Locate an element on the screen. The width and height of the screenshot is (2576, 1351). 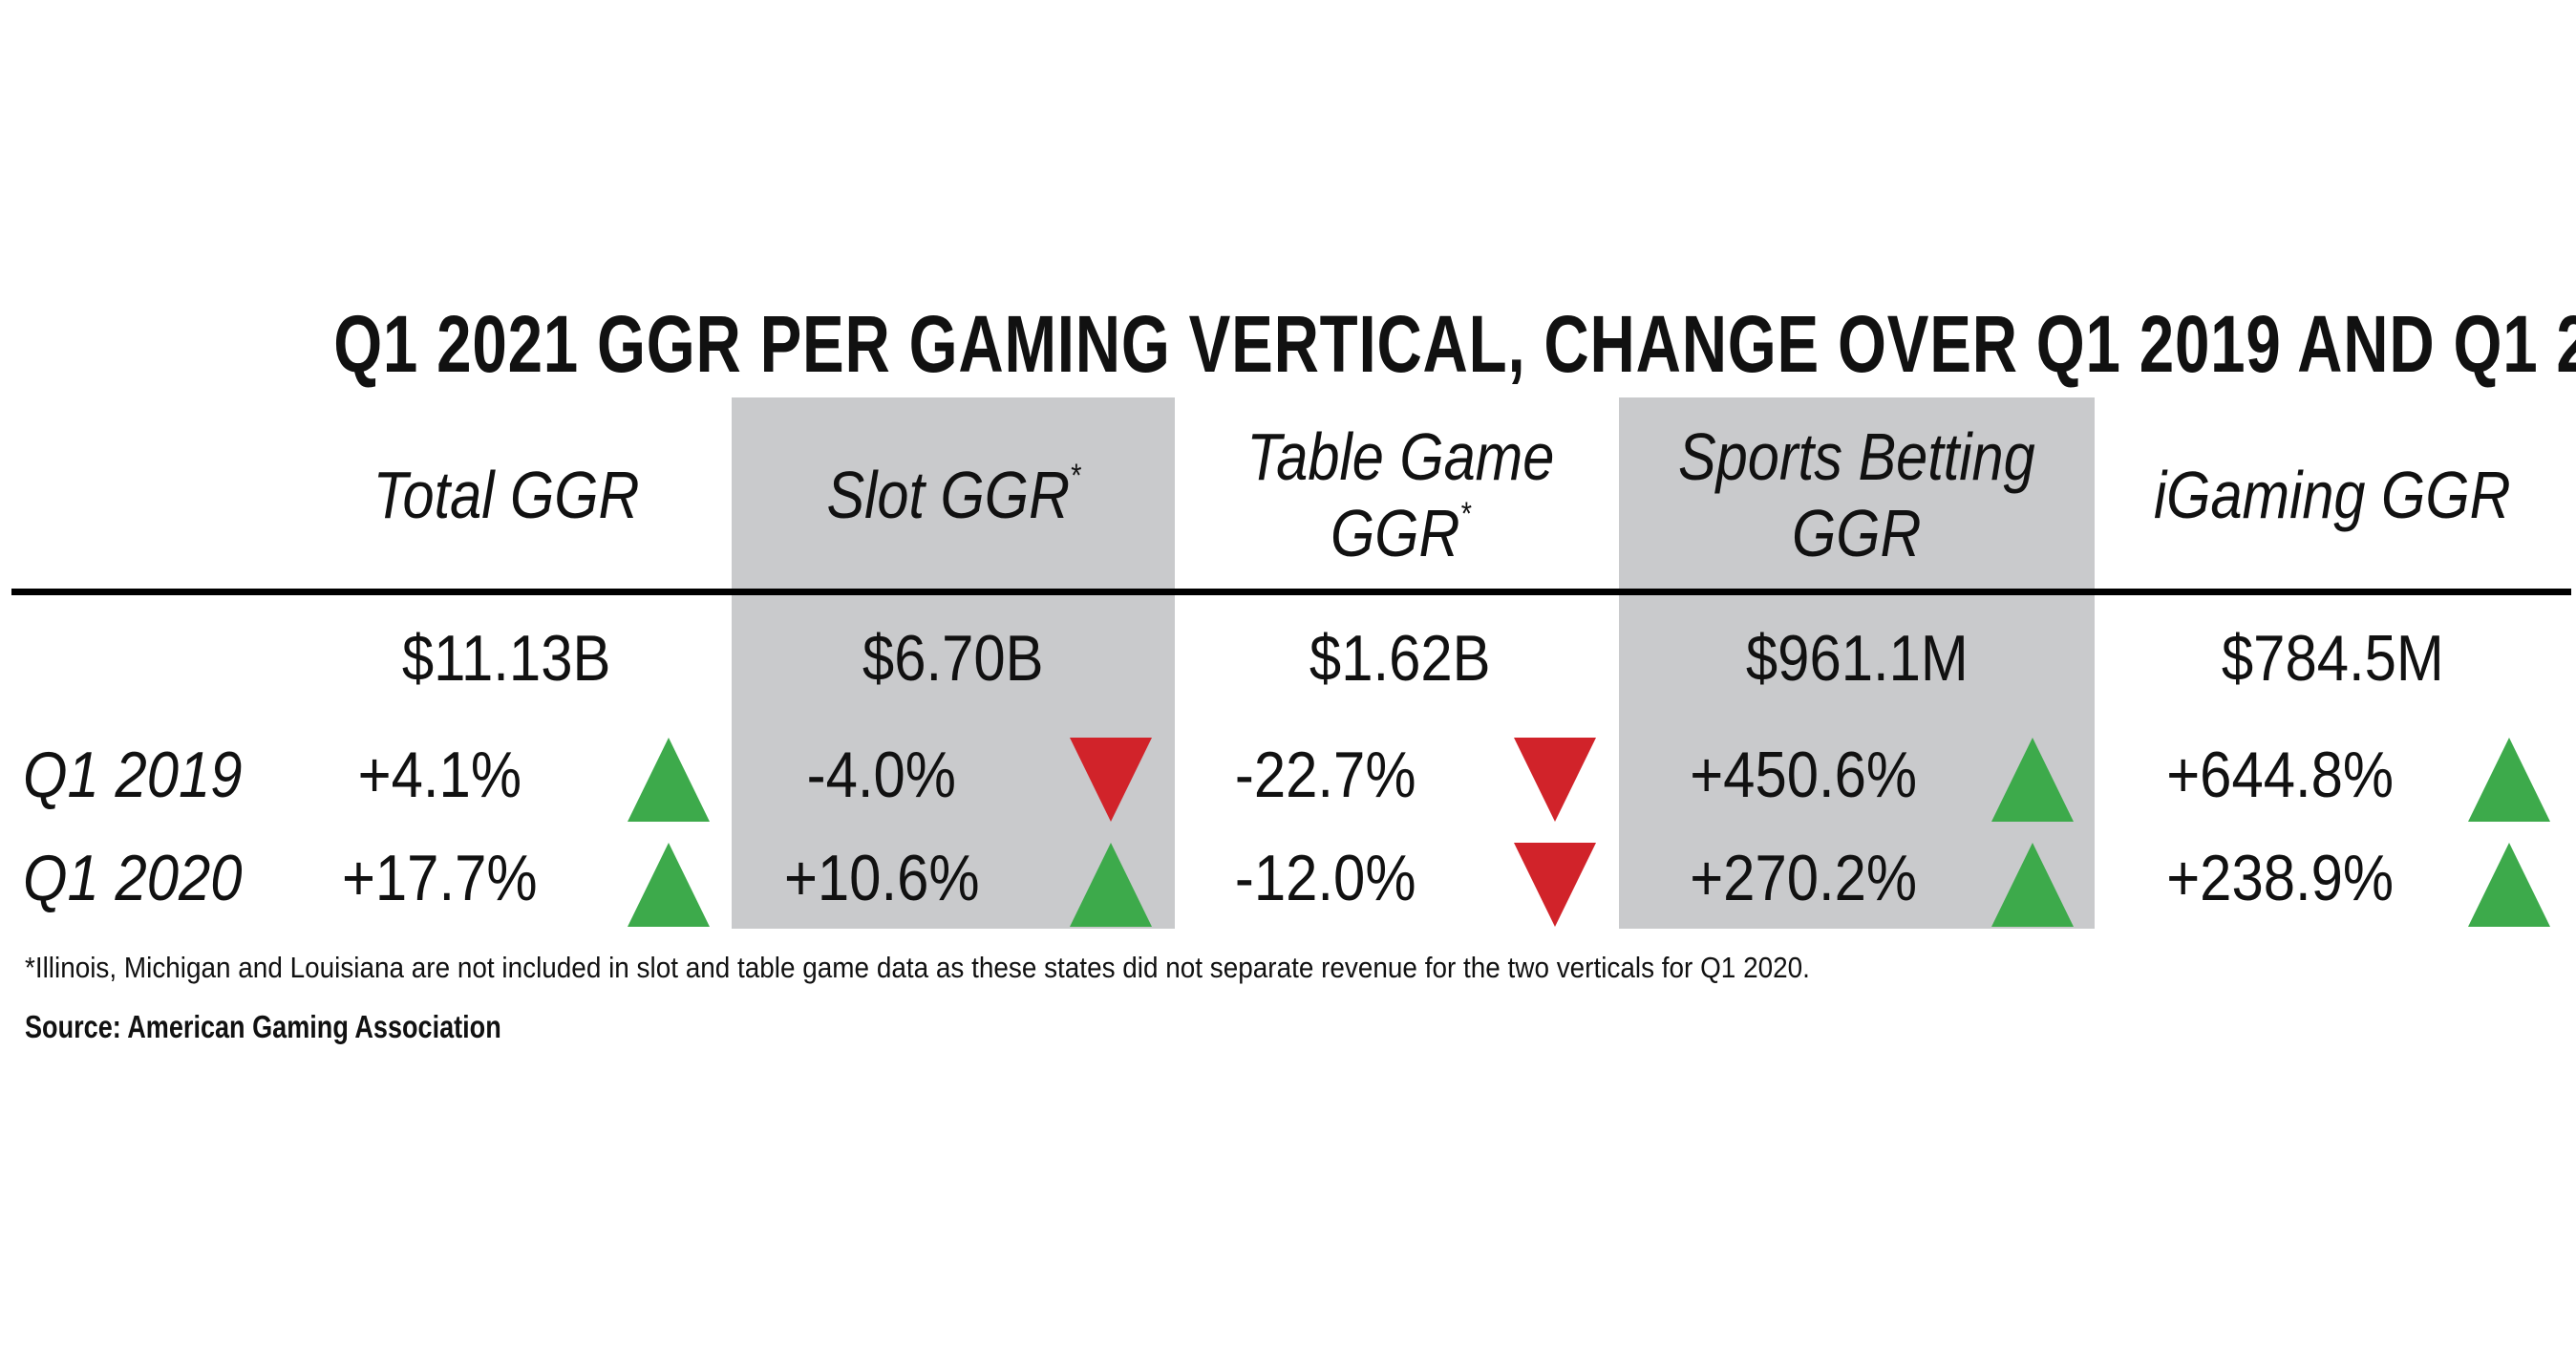
slot-column-shading is located at coordinates (953, 663).